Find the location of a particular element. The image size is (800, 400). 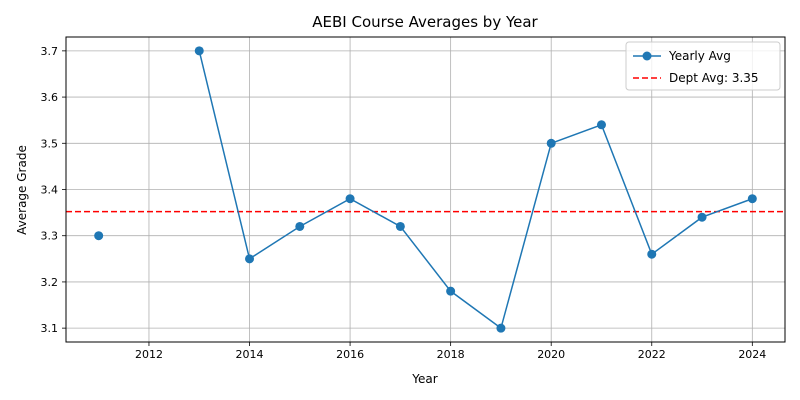

data-point-2018 is located at coordinates (451, 291).